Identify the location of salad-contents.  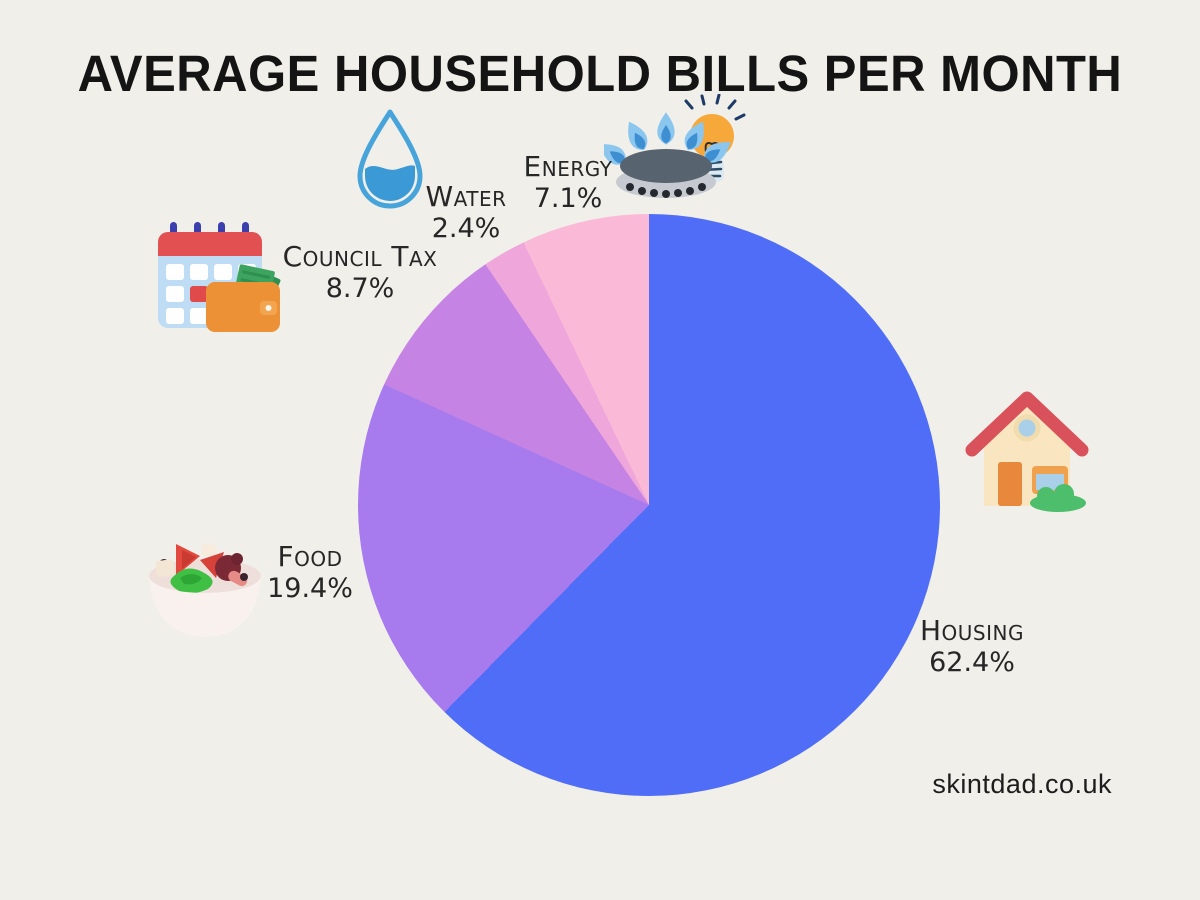
(201, 568).